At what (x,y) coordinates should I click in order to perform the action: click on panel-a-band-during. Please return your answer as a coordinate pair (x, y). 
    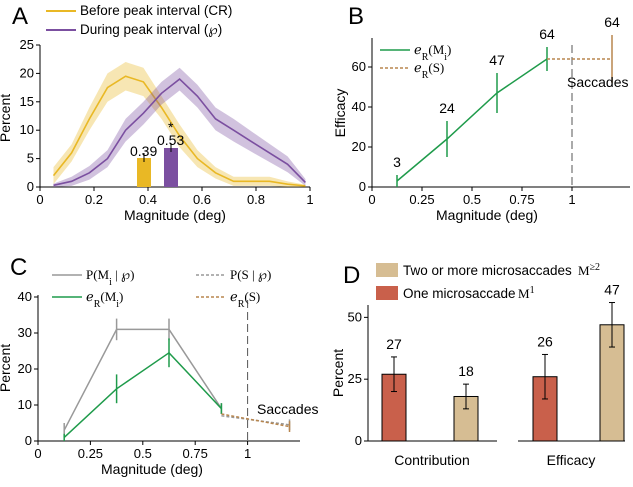
    Looking at the image, I should click on (179, 127).